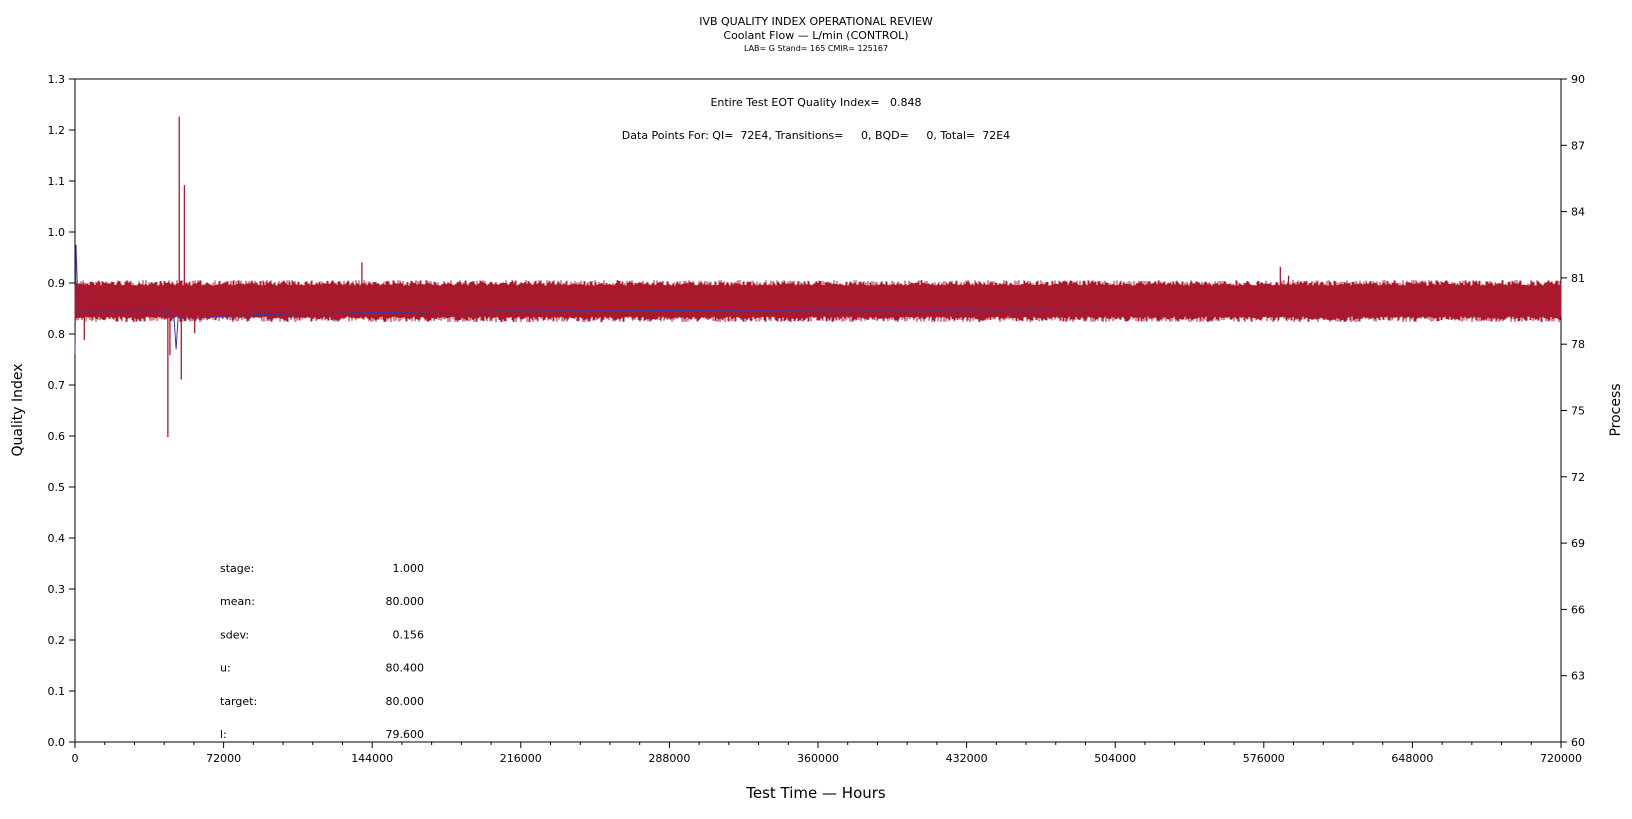 The height and width of the screenshot is (819, 1632). What do you see at coordinates (818, 758) in the screenshot?
I see `x-tick-label: 360000` at bounding box center [818, 758].